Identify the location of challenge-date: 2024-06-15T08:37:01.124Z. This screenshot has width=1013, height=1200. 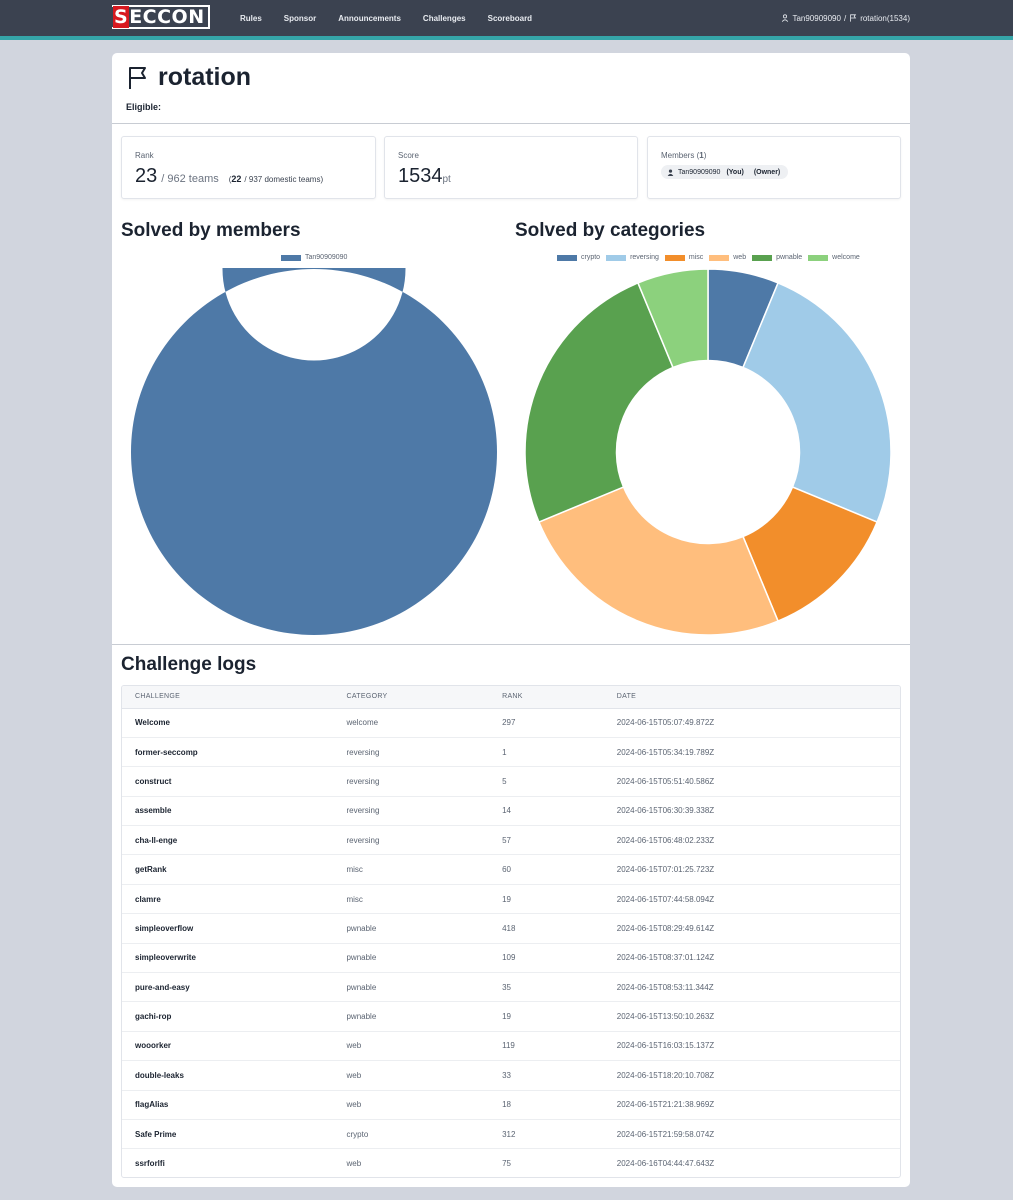
(665, 958).